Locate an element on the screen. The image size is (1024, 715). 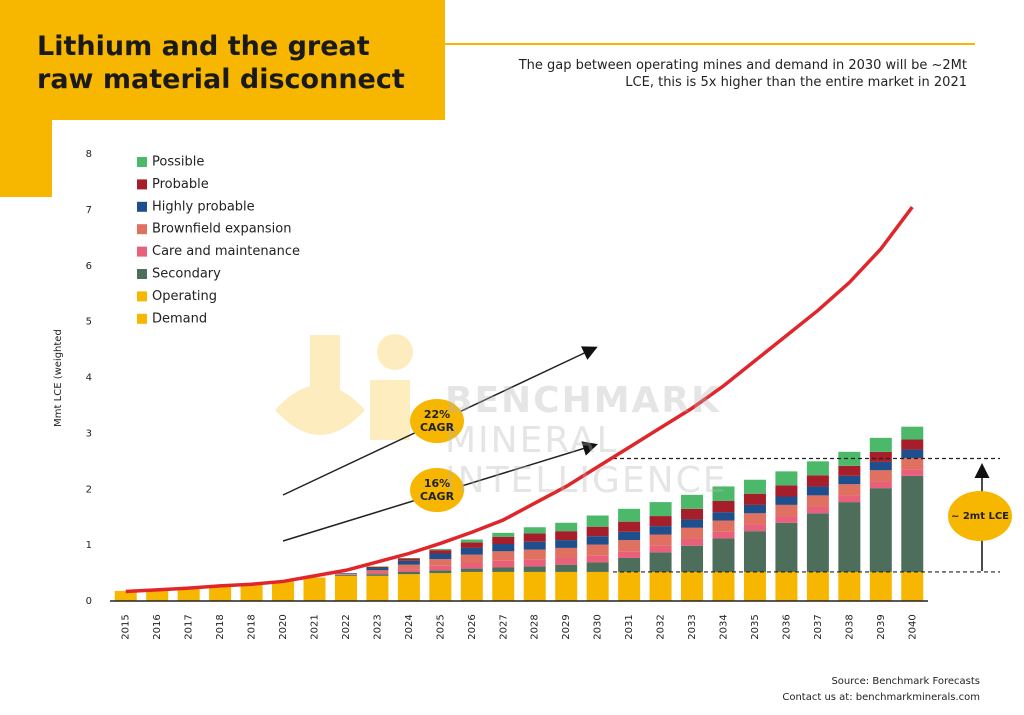
x-tick-label: 2021 is located at coordinates (315, 626).